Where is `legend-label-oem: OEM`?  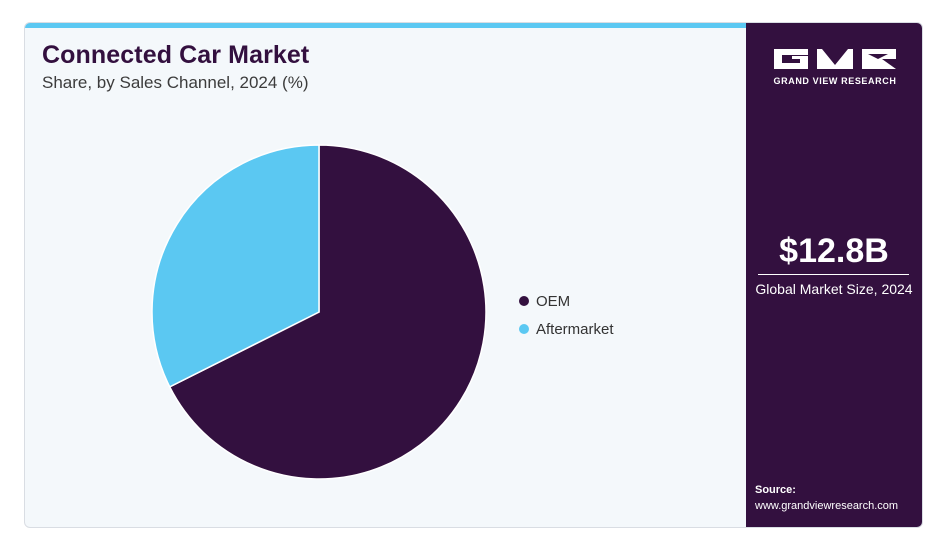 legend-label-oem: OEM is located at coordinates (553, 301).